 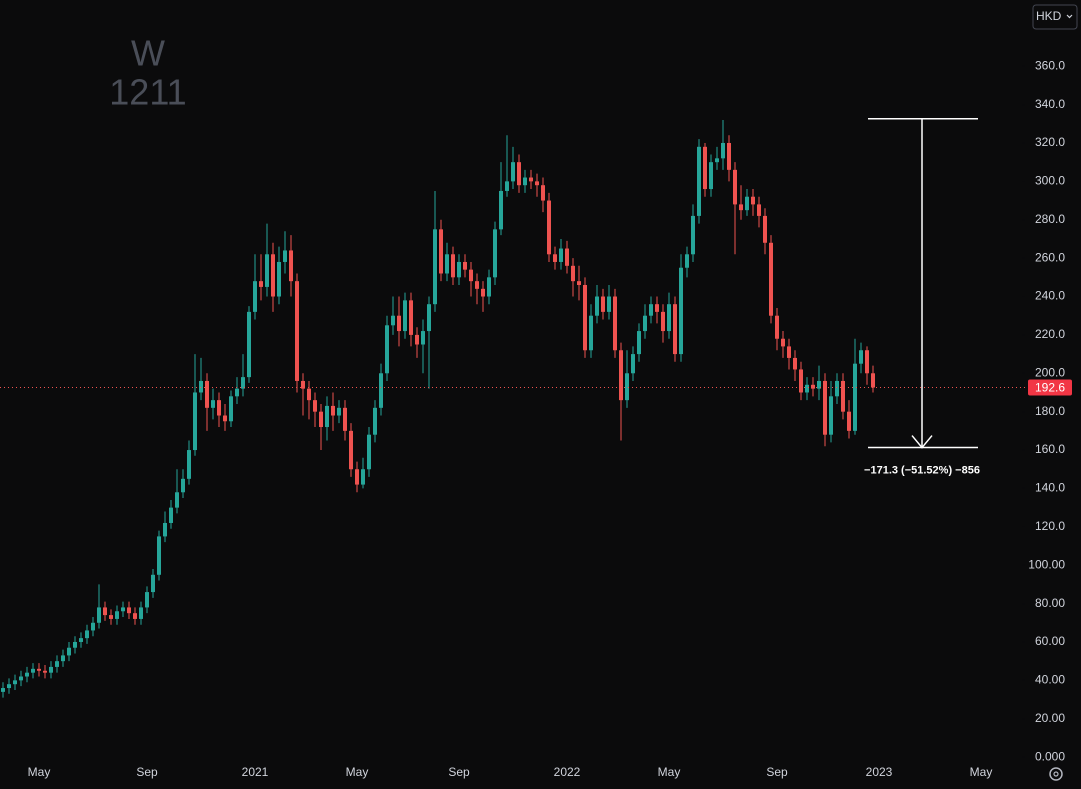 What do you see at coordinates (1050, 756) in the screenshot?
I see `y-tick-label: 0.000` at bounding box center [1050, 756].